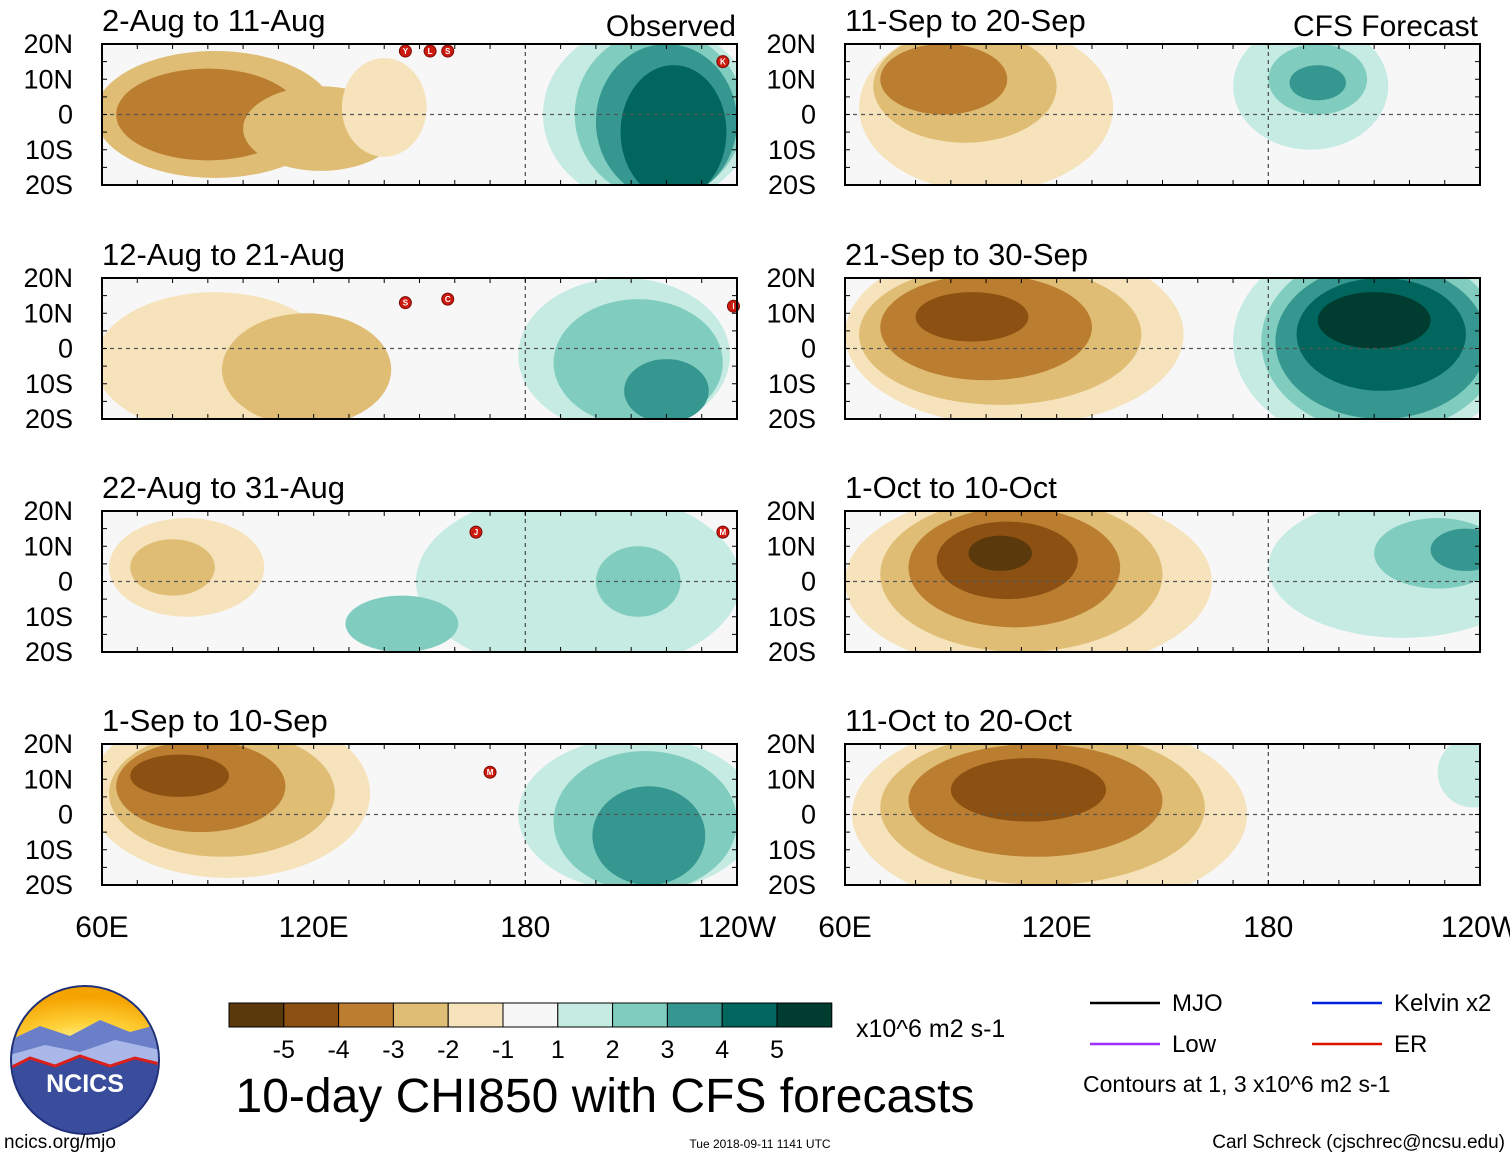 The width and height of the screenshot is (1510, 1158). Describe the element at coordinates (965, 20) in the screenshot. I see `panel-period-title: 11-Sep to 20-Sep` at that location.